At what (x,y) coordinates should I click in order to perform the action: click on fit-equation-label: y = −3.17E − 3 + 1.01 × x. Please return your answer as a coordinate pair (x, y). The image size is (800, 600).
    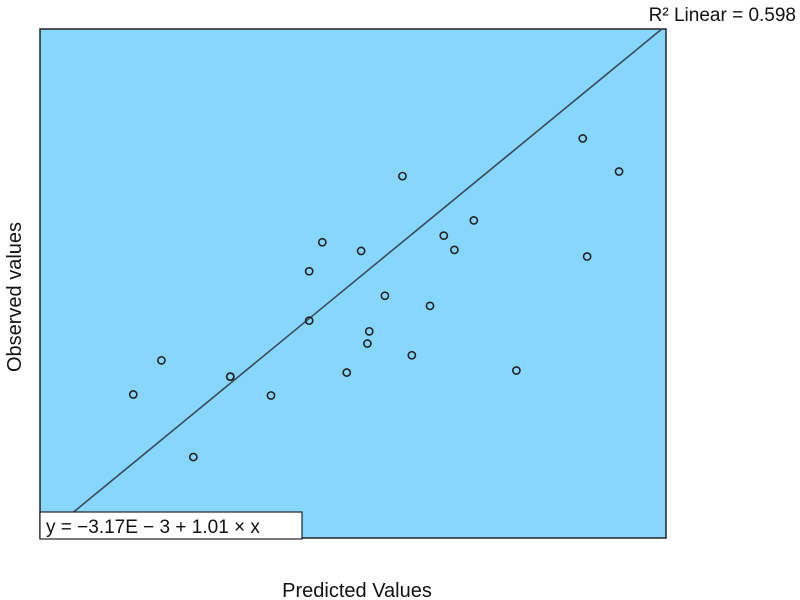
    Looking at the image, I should click on (153, 527).